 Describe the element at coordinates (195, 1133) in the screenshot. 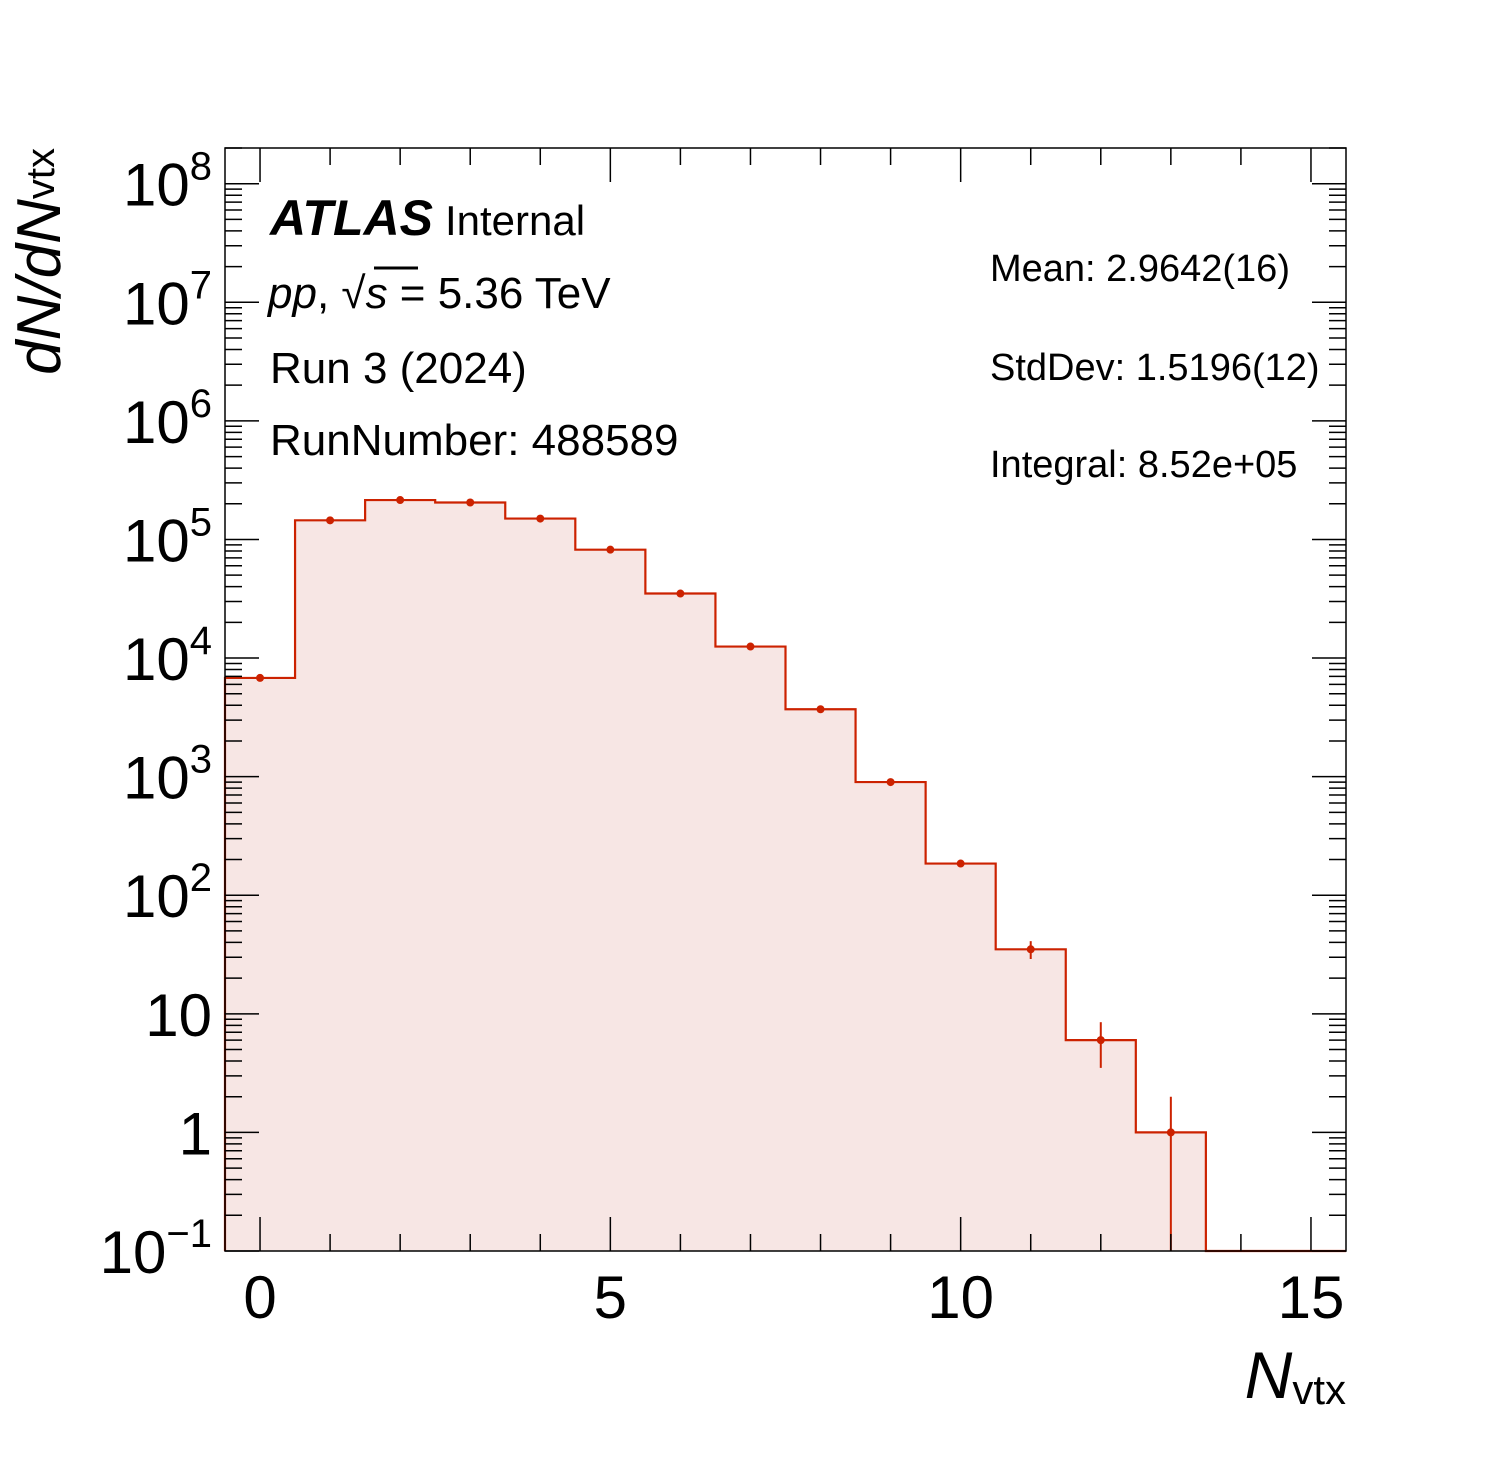

I see `y-tick-label: 1` at that location.